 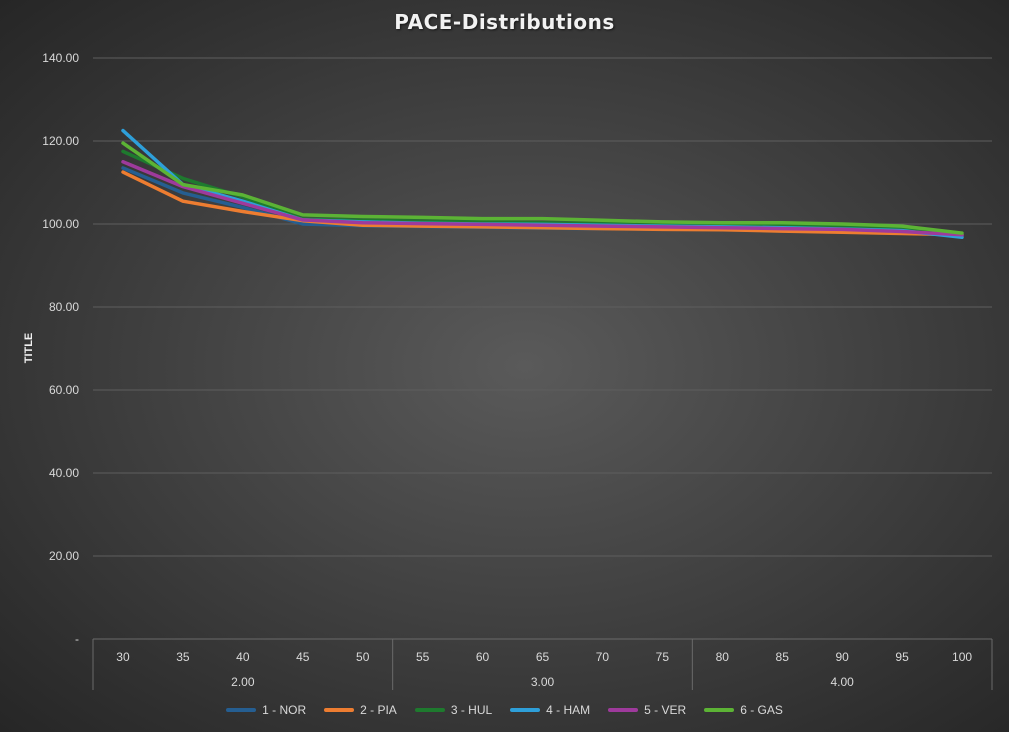 I want to click on x-group-label: 2.00, so click(x=243, y=682).